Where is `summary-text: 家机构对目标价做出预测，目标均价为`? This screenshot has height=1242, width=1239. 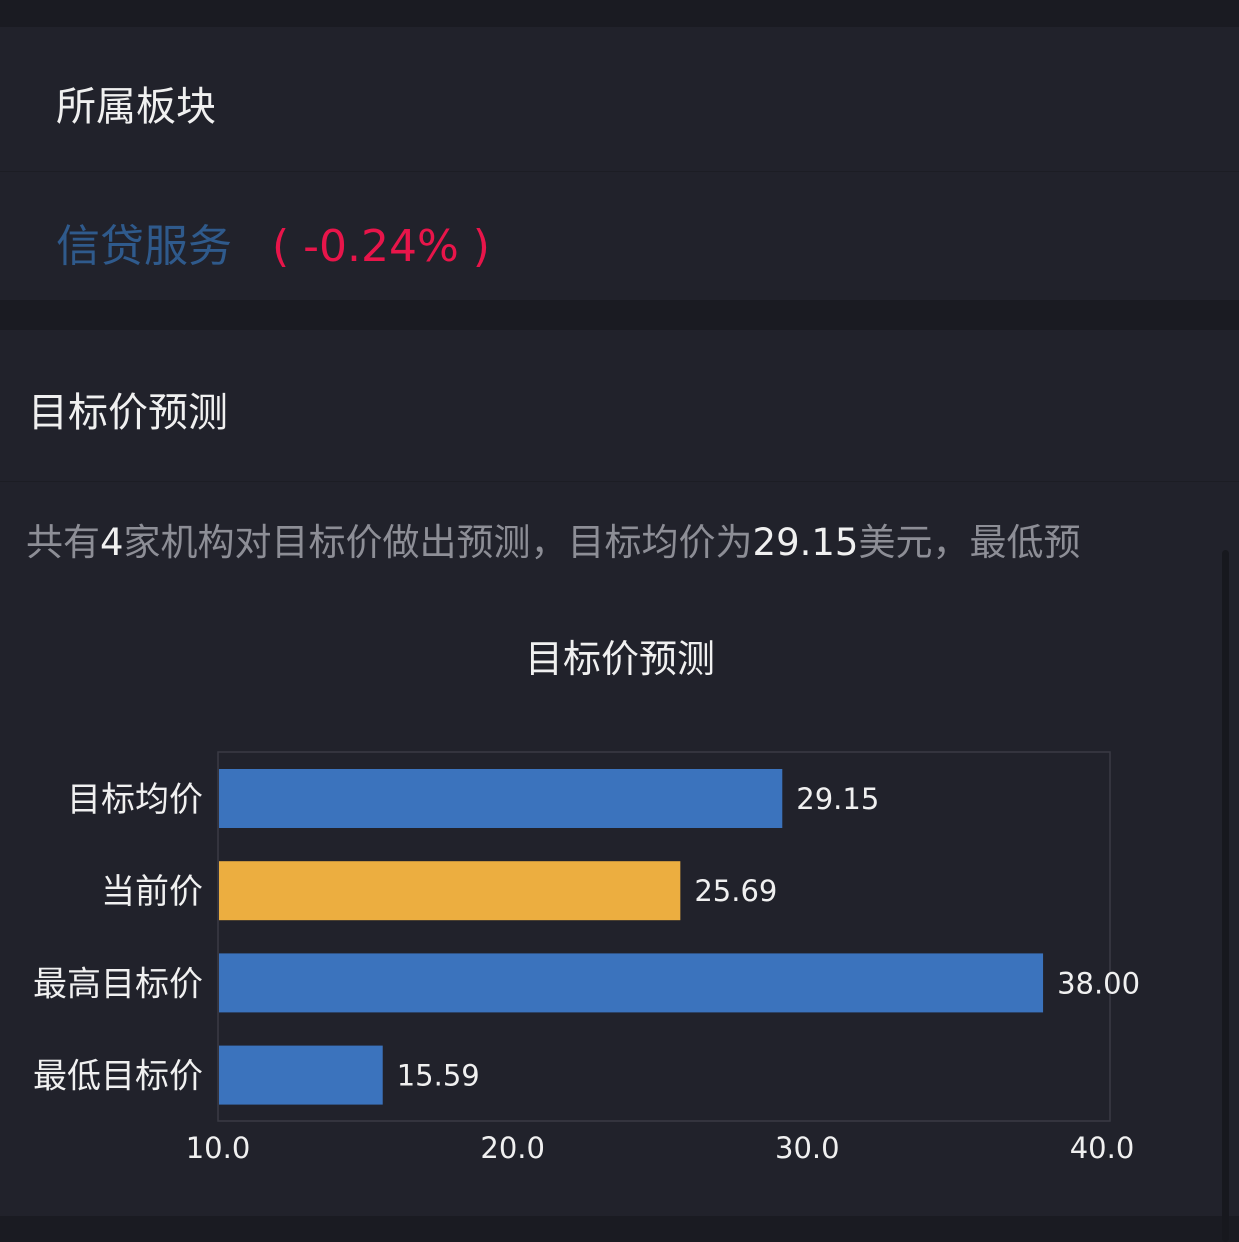
summary-text: 家机构对目标价做出预测，目标均价为 is located at coordinates (438, 542).